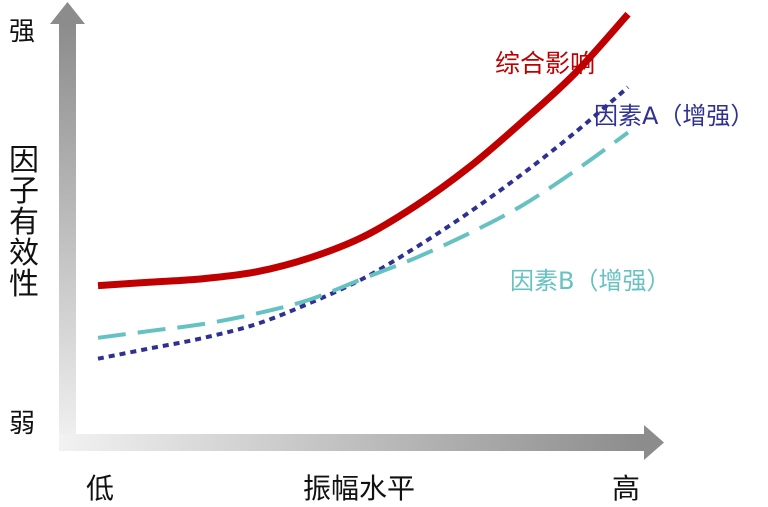  Describe the element at coordinates (67, 225) in the screenshot. I see `y-axis` at that location.